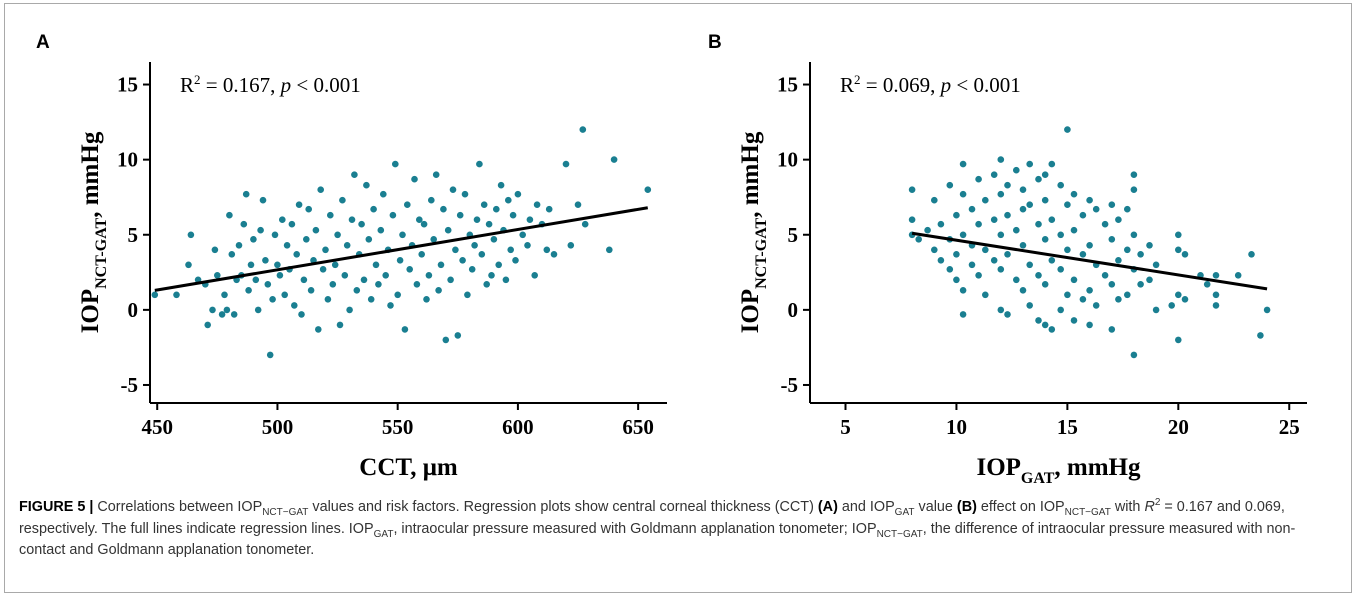  Describe the element at coordinates (90, 311) in the screenshot. I see `y-axis-label-main: IOP` at that location.